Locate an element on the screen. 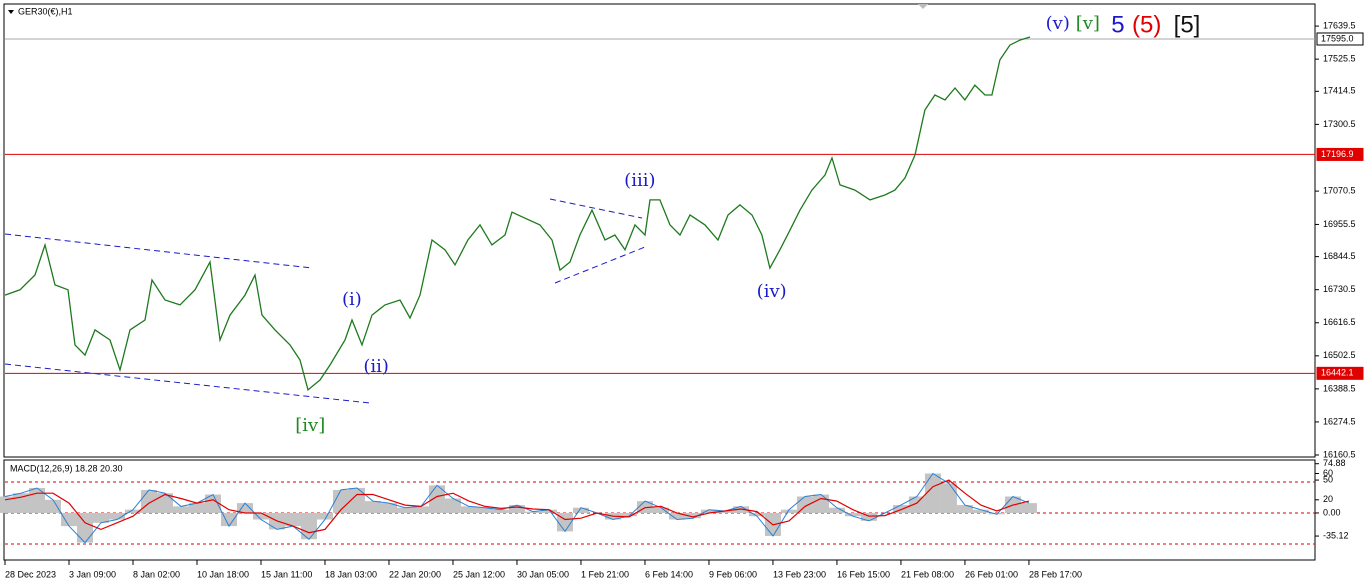 The width and height of the screenshot is (1366, 588). x-tick-label: 13 Feb 23:00 is located at coordinates (799, 574).